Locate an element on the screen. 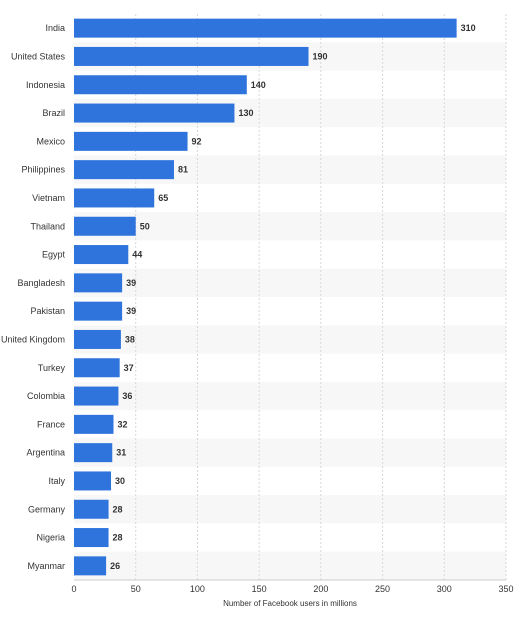 This screenshot has width=531, height=618. value-label: 38 is located at coordinates (130, 339).